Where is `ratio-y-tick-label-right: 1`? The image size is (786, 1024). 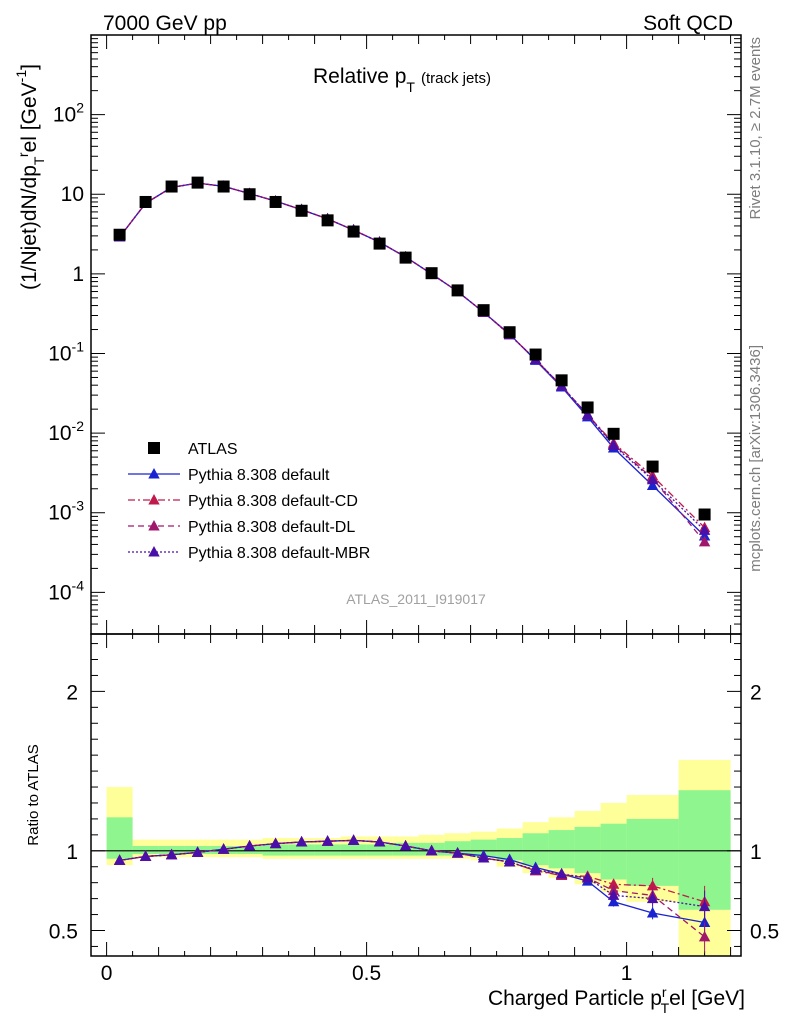
ratio-y-tick-label-right: 1 is located at coordinates (756, 852).